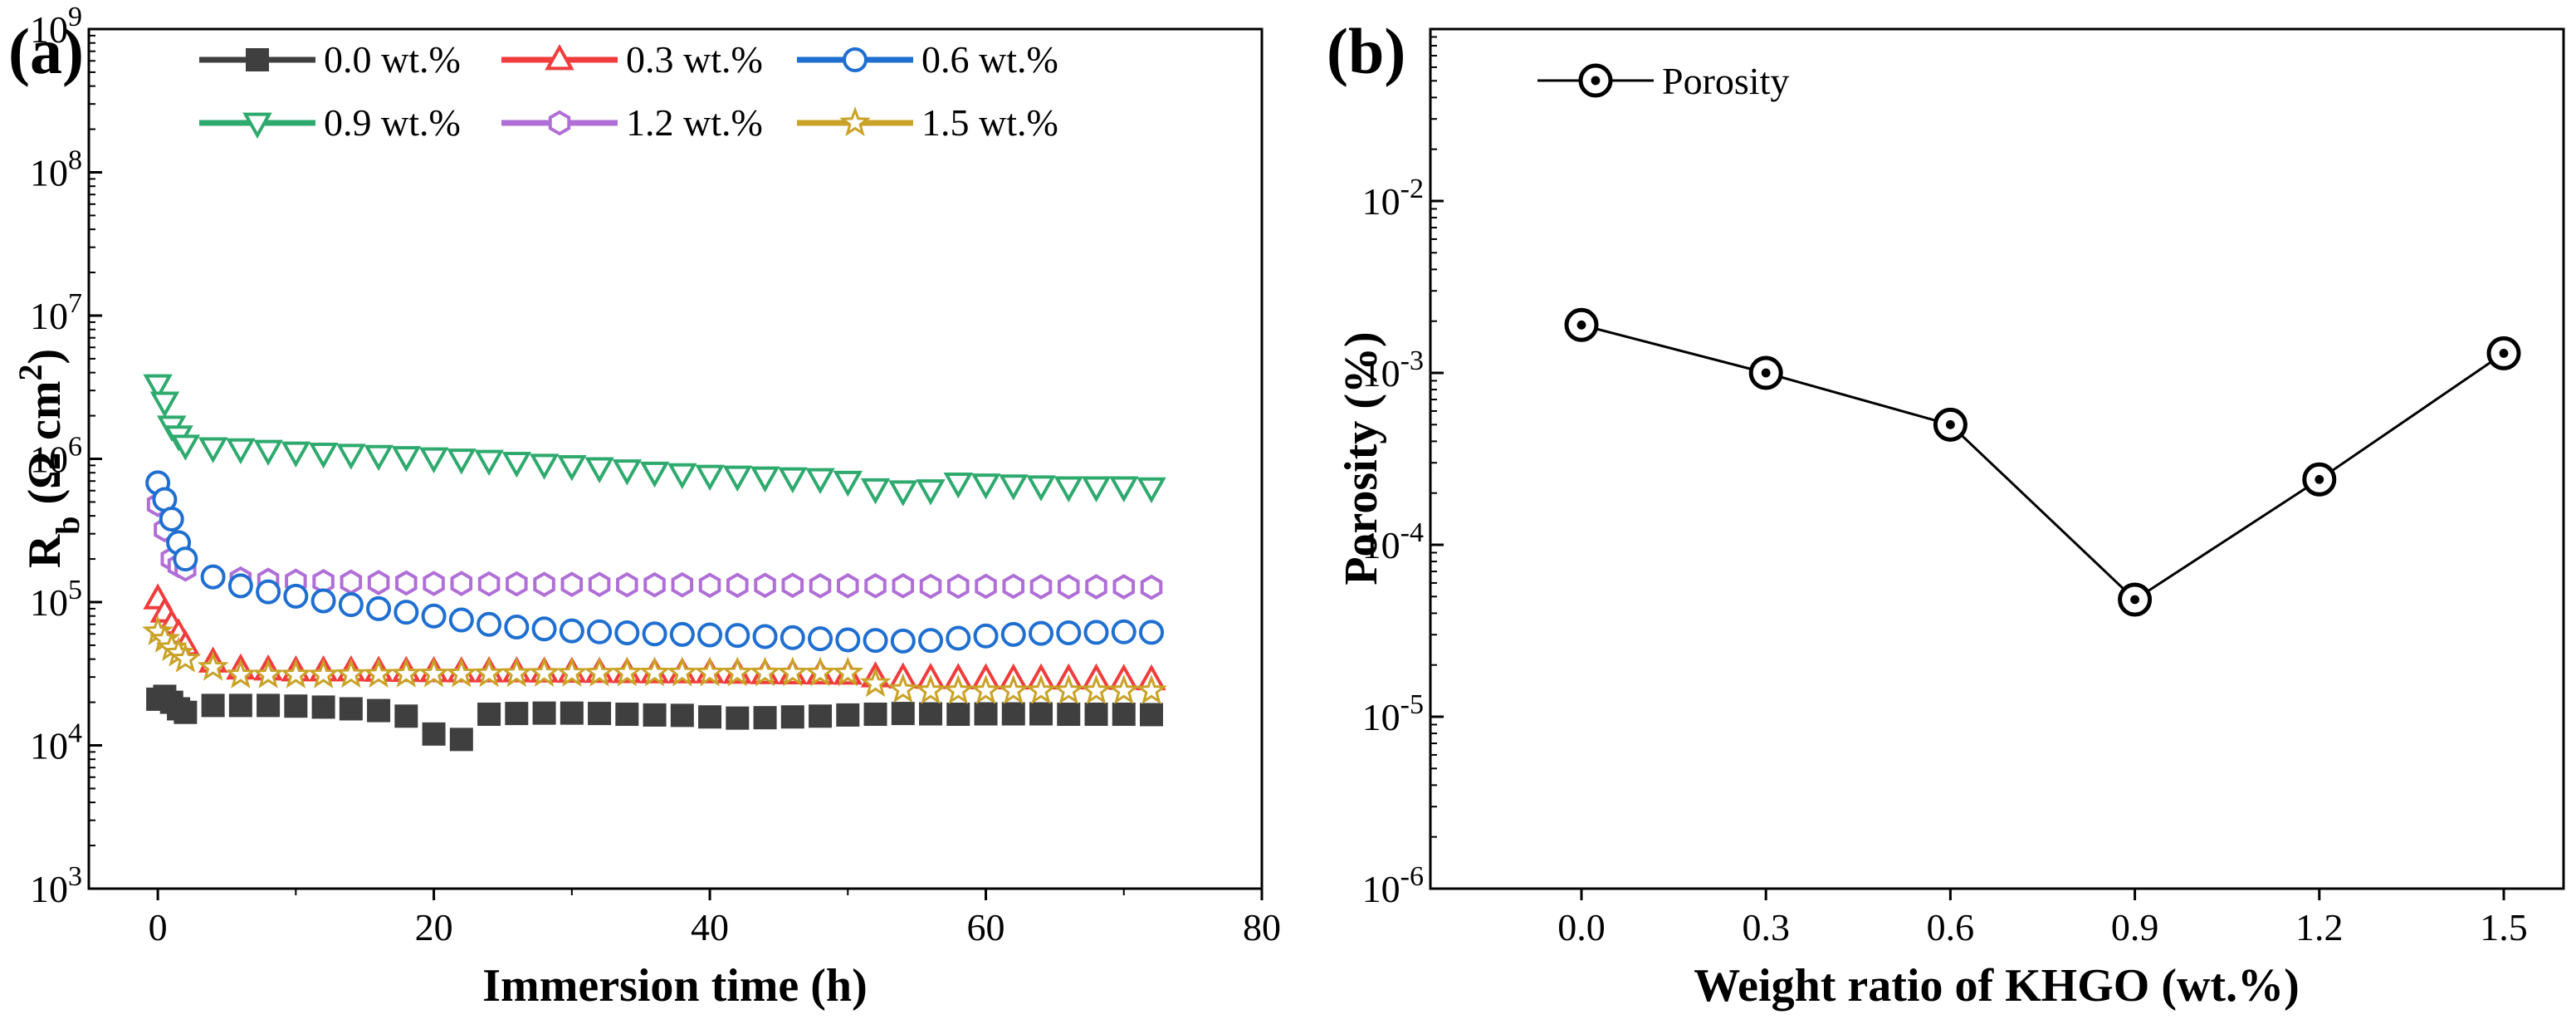 The height and width of the screenshot is (1029, 2576). Describe the element at coordinates (2504, 927) in the screenshot. I see `x-tick-label: 1.5` at that location.